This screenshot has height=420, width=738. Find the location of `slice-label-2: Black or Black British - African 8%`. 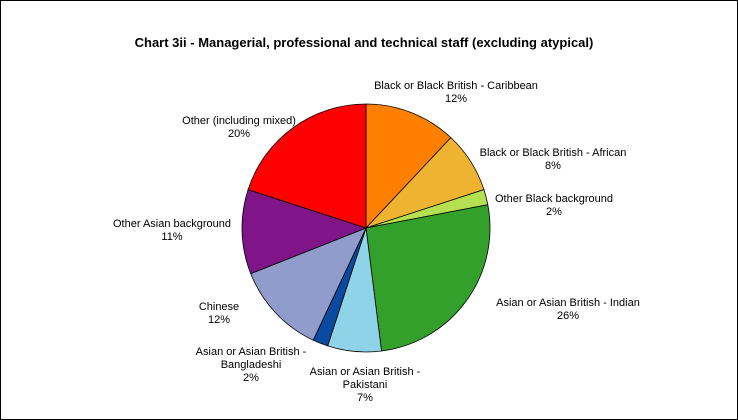

slice-label-2: Black or Black British - African 8% is located at coordinates (553, 159).